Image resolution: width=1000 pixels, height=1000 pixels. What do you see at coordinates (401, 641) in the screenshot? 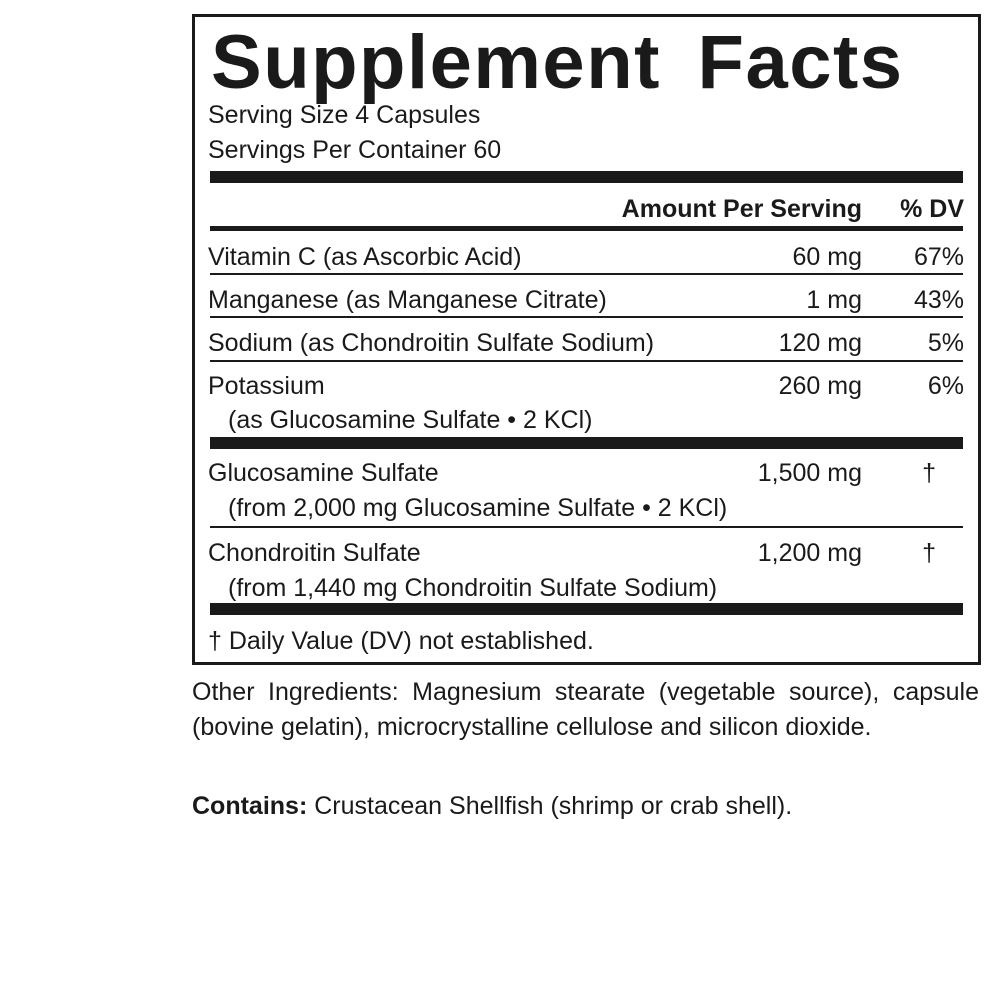
I see `footnote: † Daily Value (DV) not established.` at bounding box center [401, 641].